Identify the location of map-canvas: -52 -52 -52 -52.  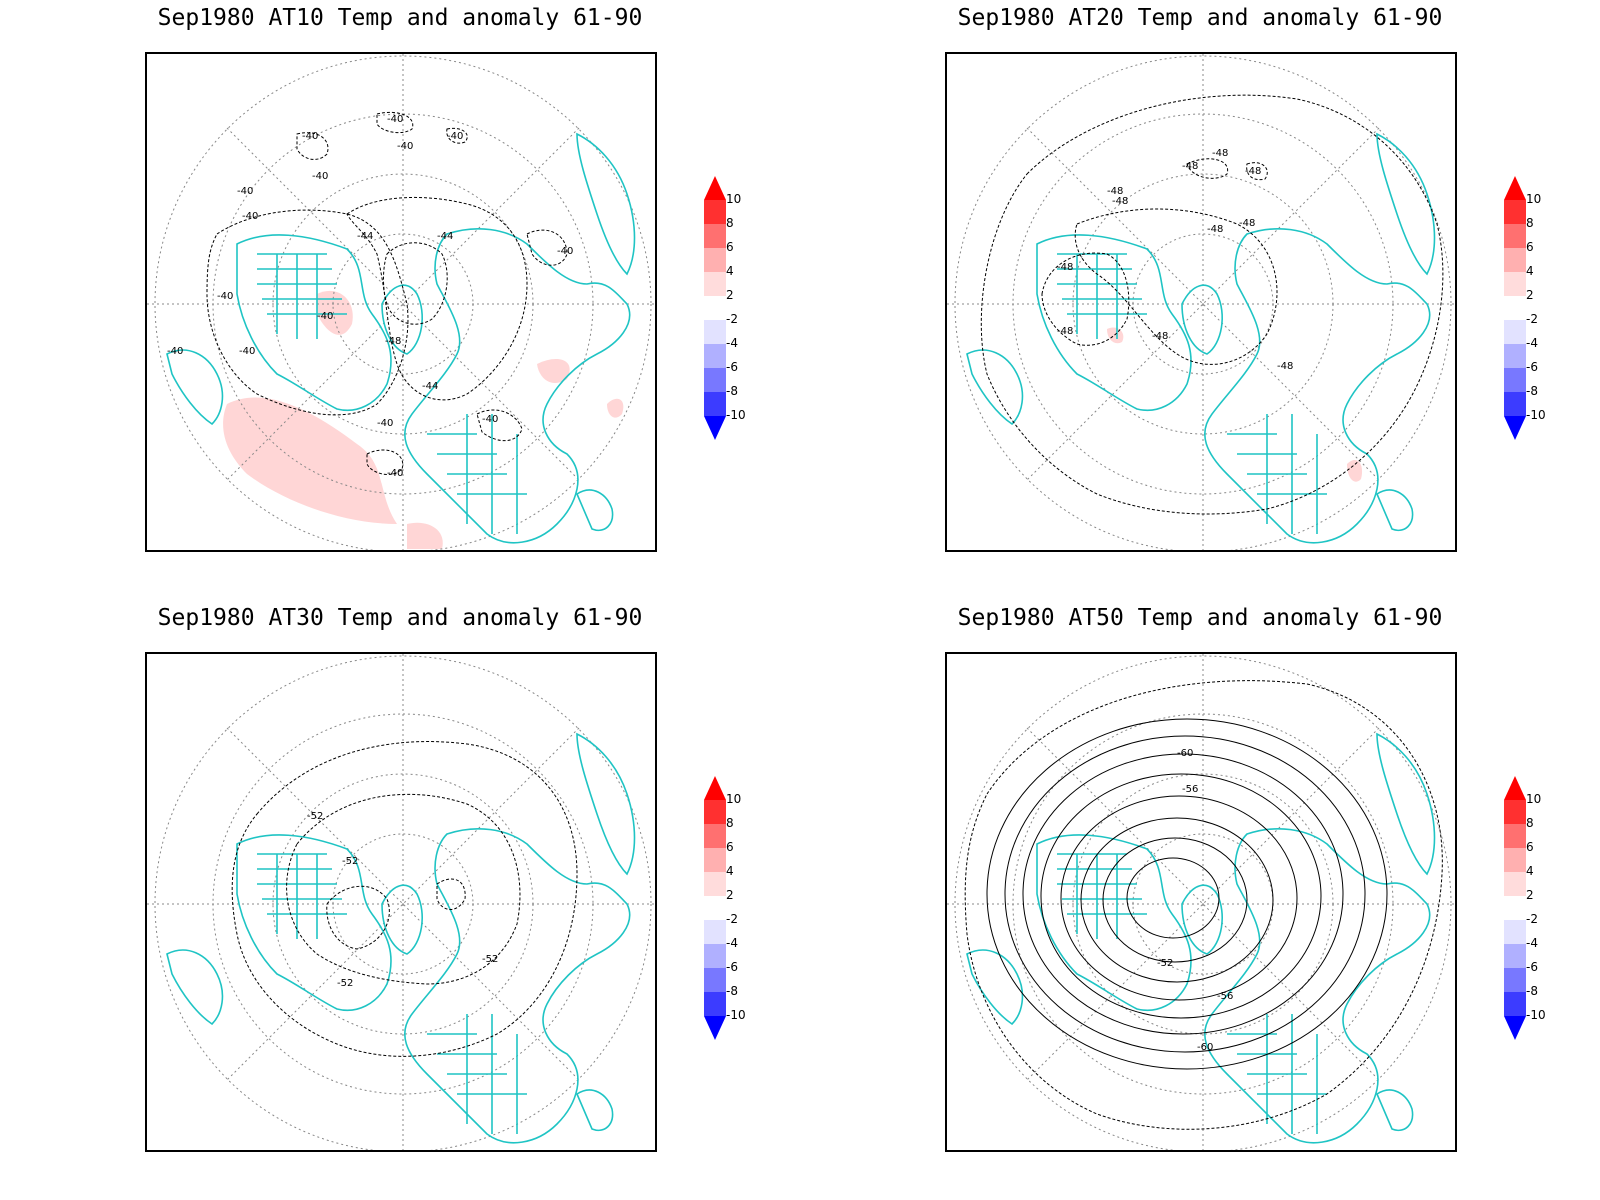
(401, 902).